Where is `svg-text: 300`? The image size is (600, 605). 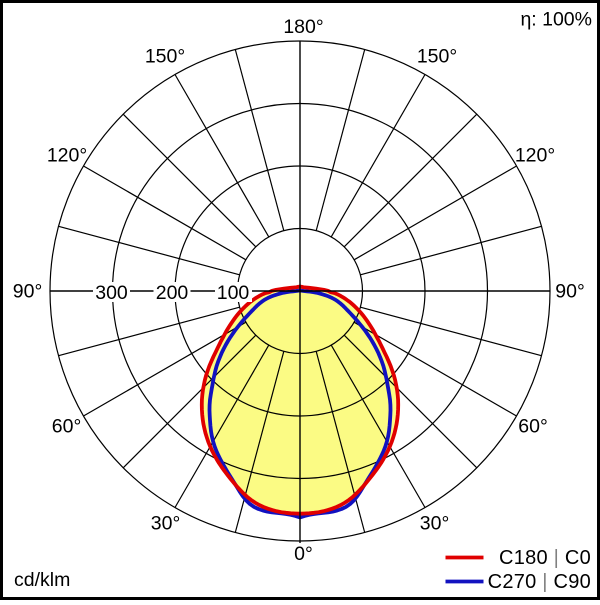
svg-text: 300 is located at coordinates (111, 293).